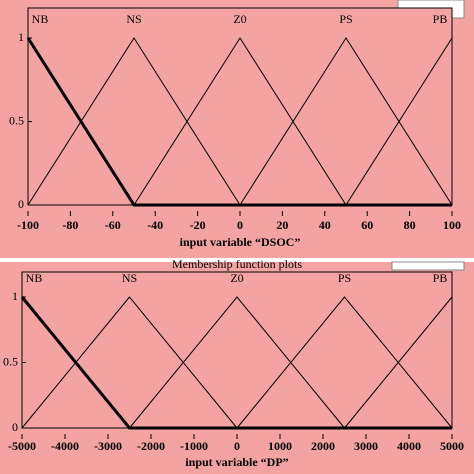 This screenshot has width=474, height=474. What do you see at coordinates (237, 264) in the screenshot?
I see `chart-title: Membership function plots` at bounding box center [237, 264].